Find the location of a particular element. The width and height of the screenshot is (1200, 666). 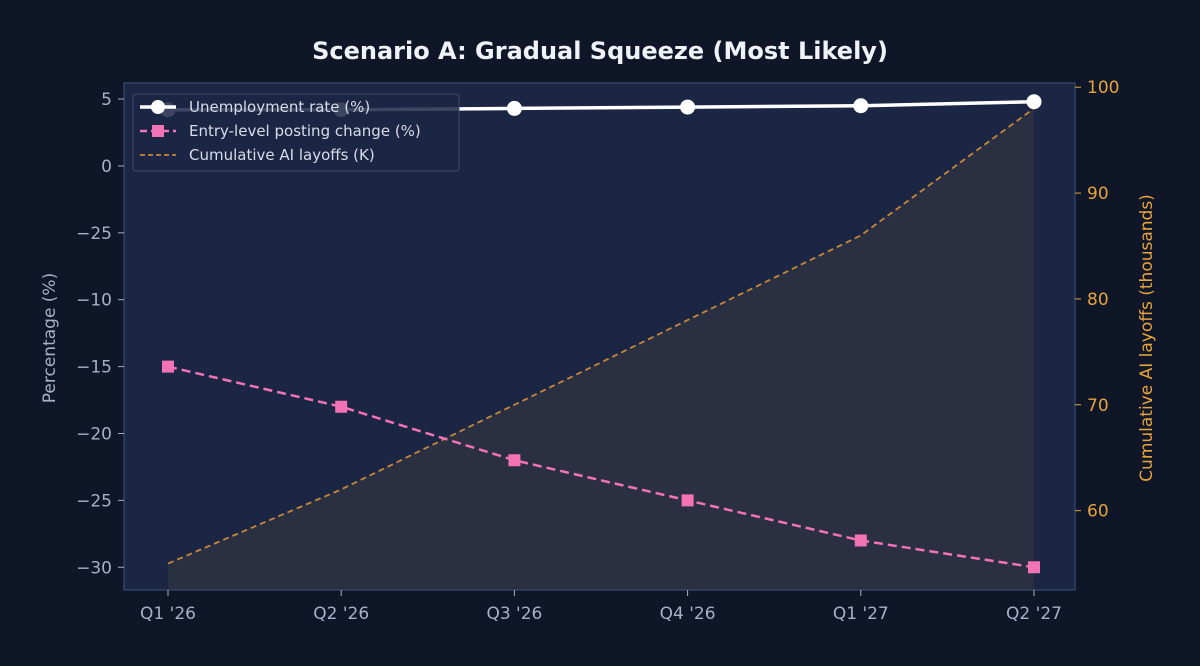

x-tick-label: Q1 '27 is located at coordinates (861, 614).